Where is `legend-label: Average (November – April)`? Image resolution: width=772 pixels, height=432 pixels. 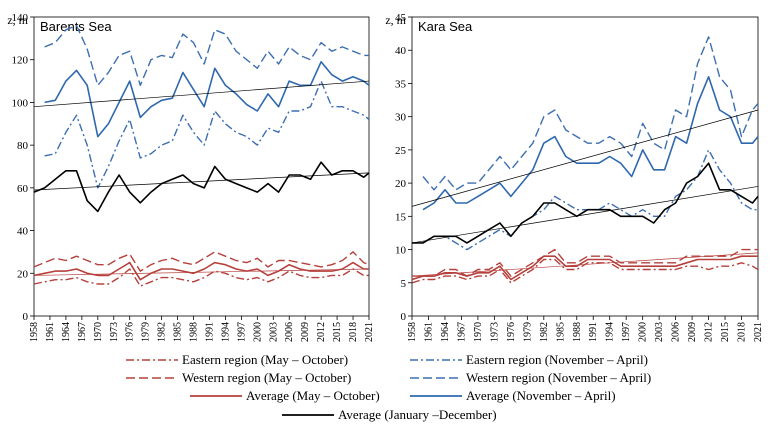 legend-label: Average (November – April) is located at coordinates (541, 395).